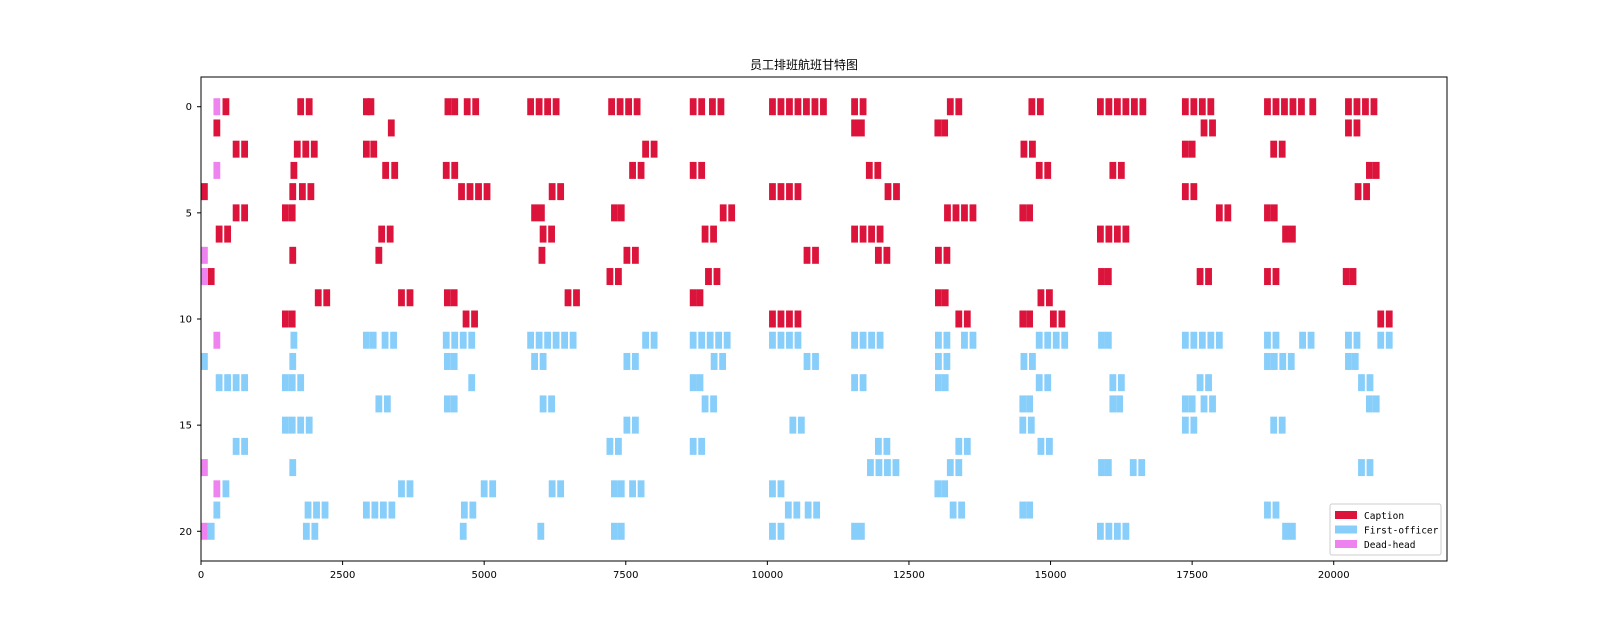 The width and height of the screenshot is (1600, 640). What do you see at coordinates (1192, 575) in the screenshot?
I see `x-tick-label: 17500` at bounding box center [1192, 575].